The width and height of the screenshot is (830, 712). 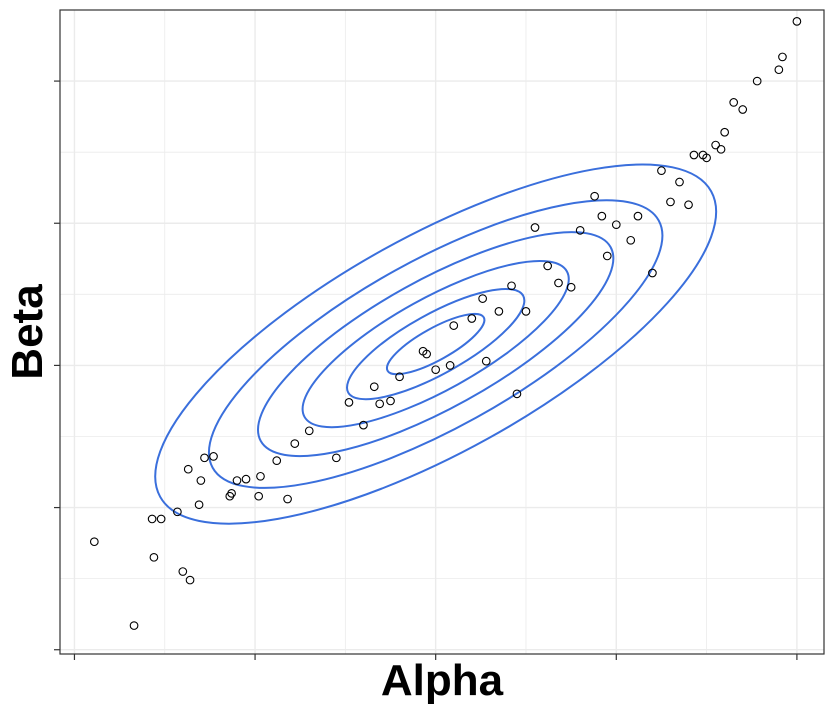 I want to click on x-axis-title: Alpha, so click(x=442, y=680).